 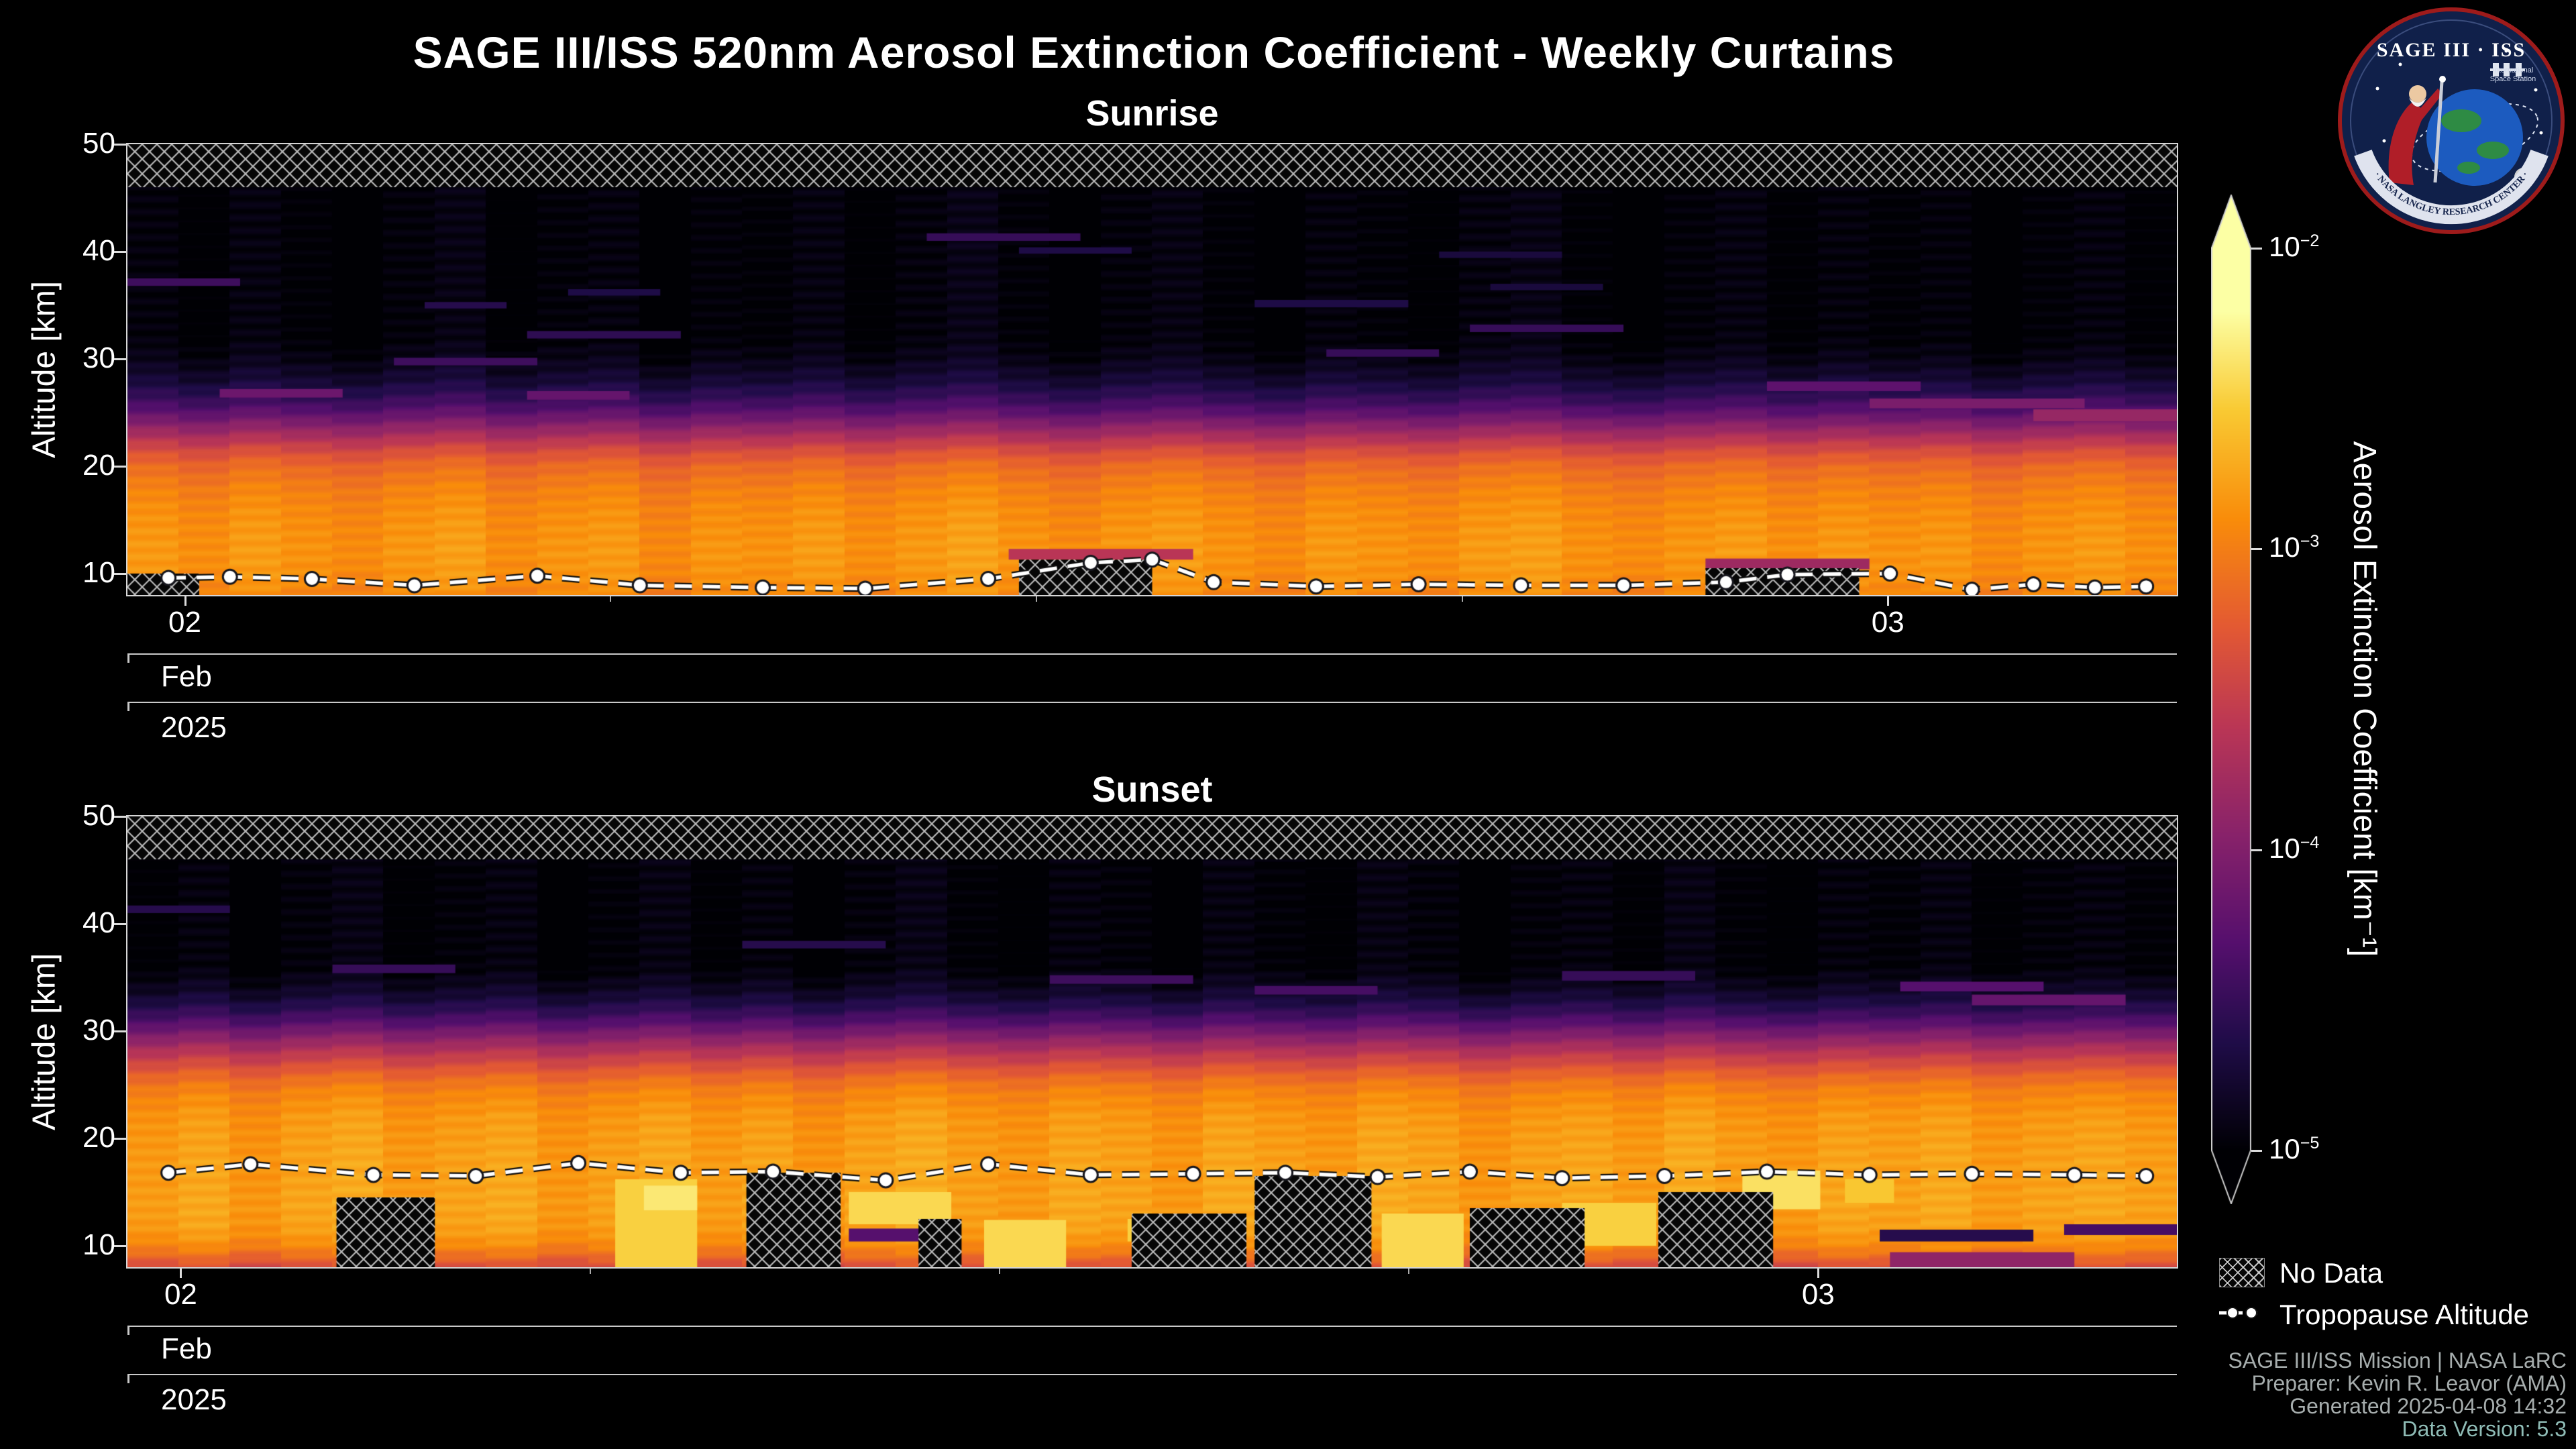 What do you see at coordinates (44, 1042) in the screenshot?
I see `y-axis-label-sunset: Altitude [km]` at bounding box center [44, 1042].